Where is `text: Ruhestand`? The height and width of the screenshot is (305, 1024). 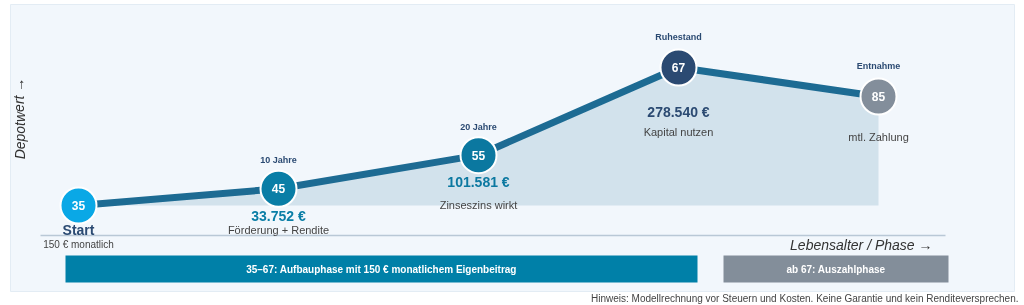 text: Ruhestand is located at coordinates (678, 36).